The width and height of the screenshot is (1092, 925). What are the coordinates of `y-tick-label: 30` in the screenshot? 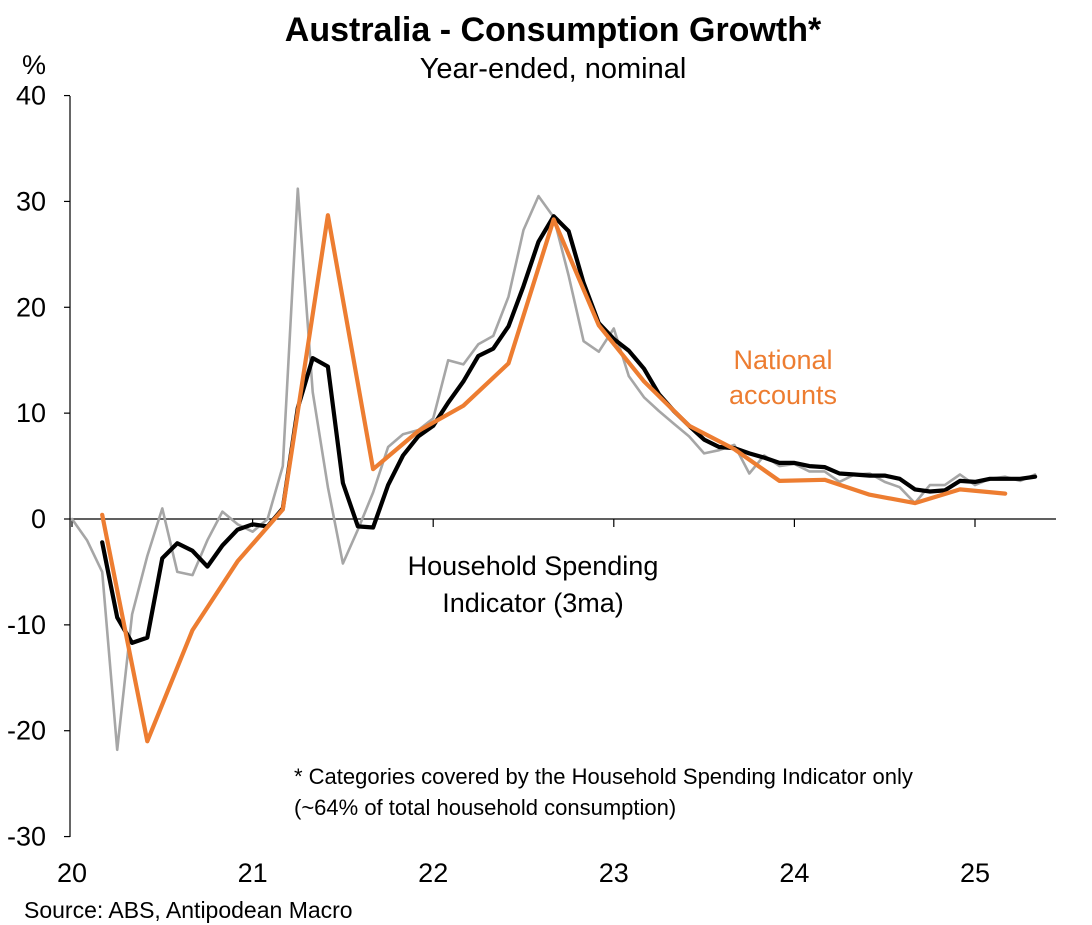 It's located at (31, 201).